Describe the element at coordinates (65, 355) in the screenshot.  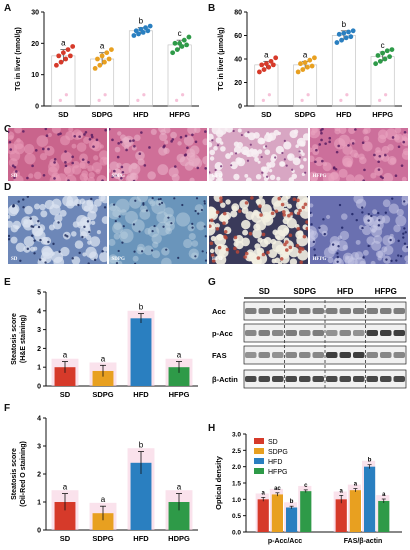
I see `significance-letter: a` at that location.